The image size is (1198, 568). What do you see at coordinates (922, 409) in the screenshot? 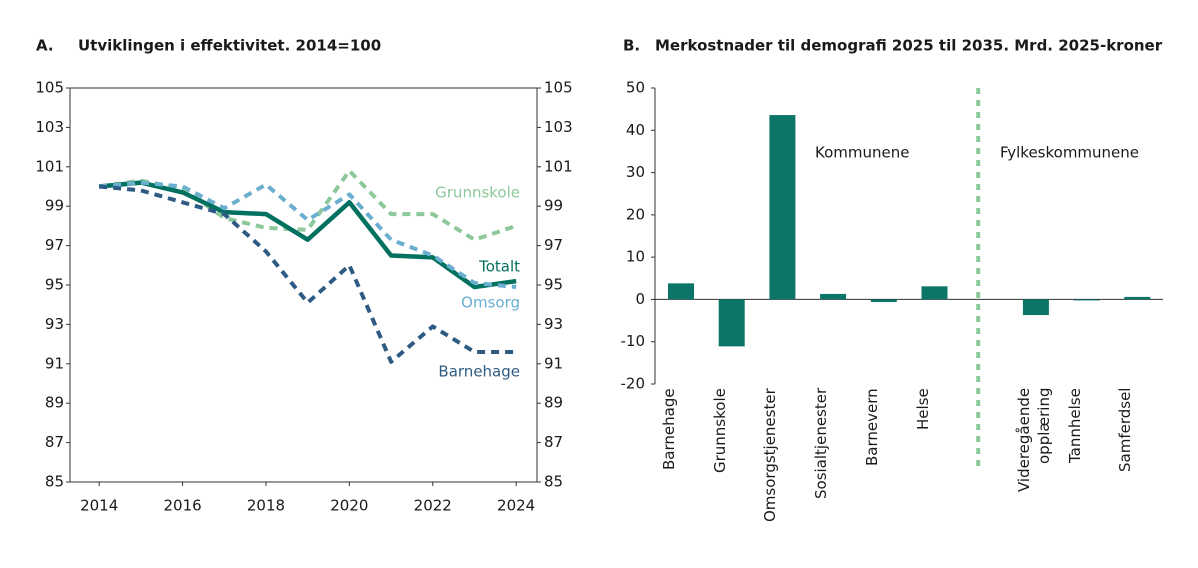
I see `x-tick-label: Helse` at bounding box center [922, 409].